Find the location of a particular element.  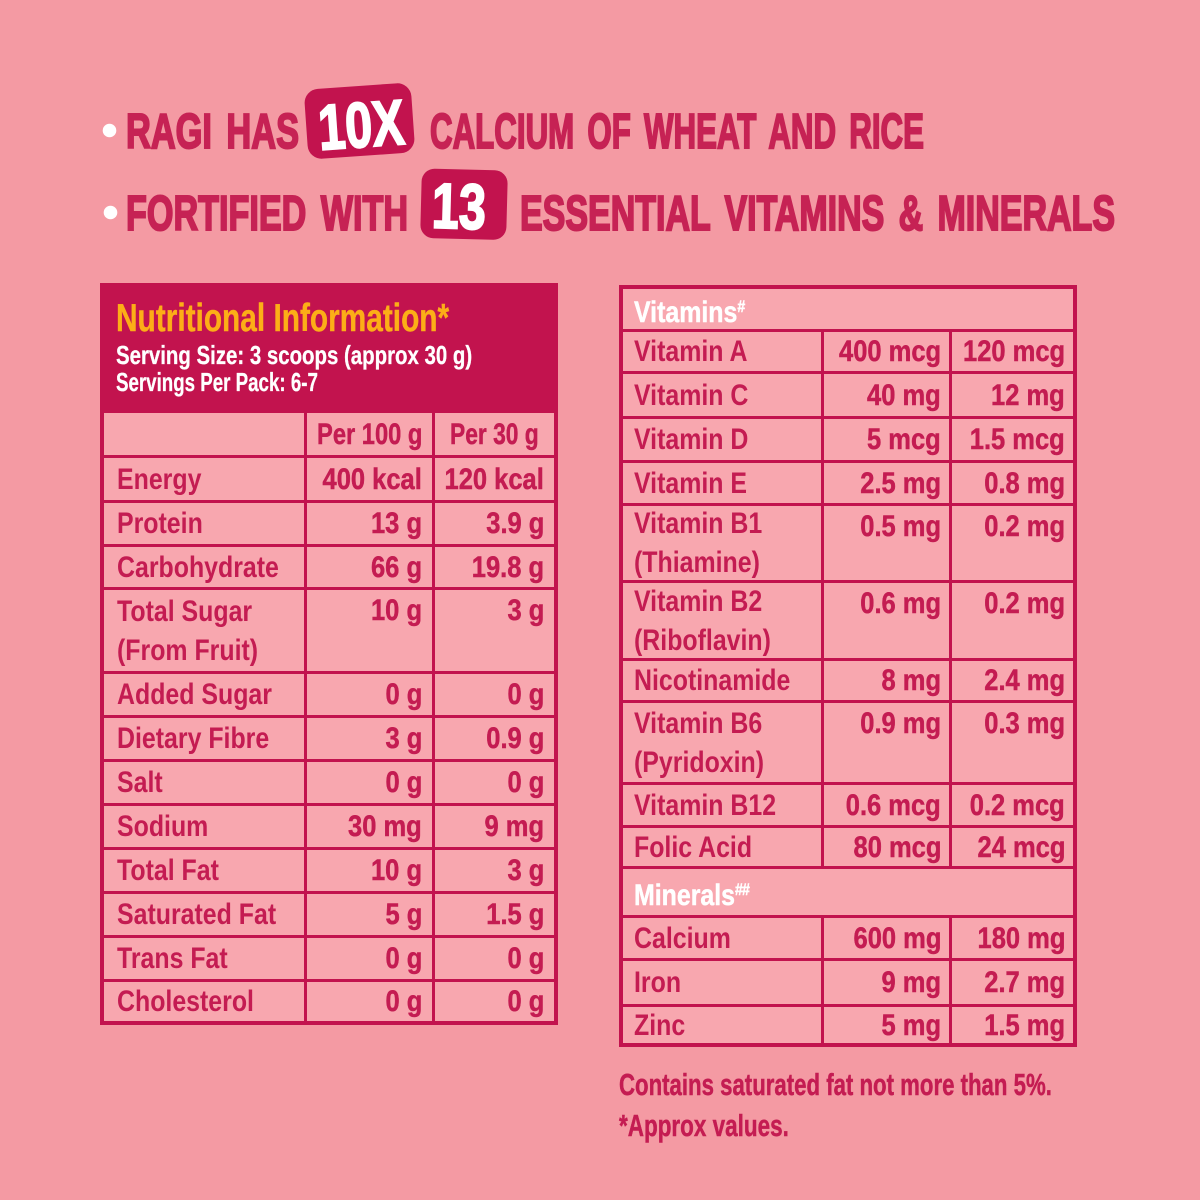

svg-text: ESSENTIAL VITAMINS & MINERALS is located at coordinates (817, 214).